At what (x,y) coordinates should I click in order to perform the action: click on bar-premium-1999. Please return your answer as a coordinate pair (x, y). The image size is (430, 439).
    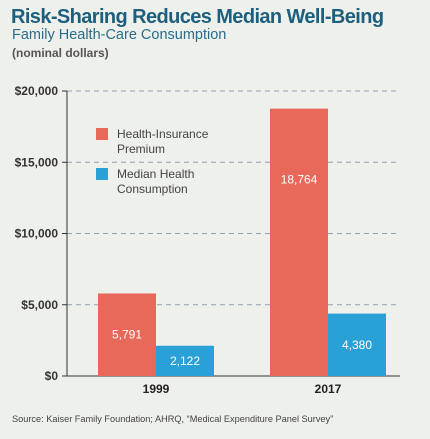
    Looking at the image, I should click on (127, 334).